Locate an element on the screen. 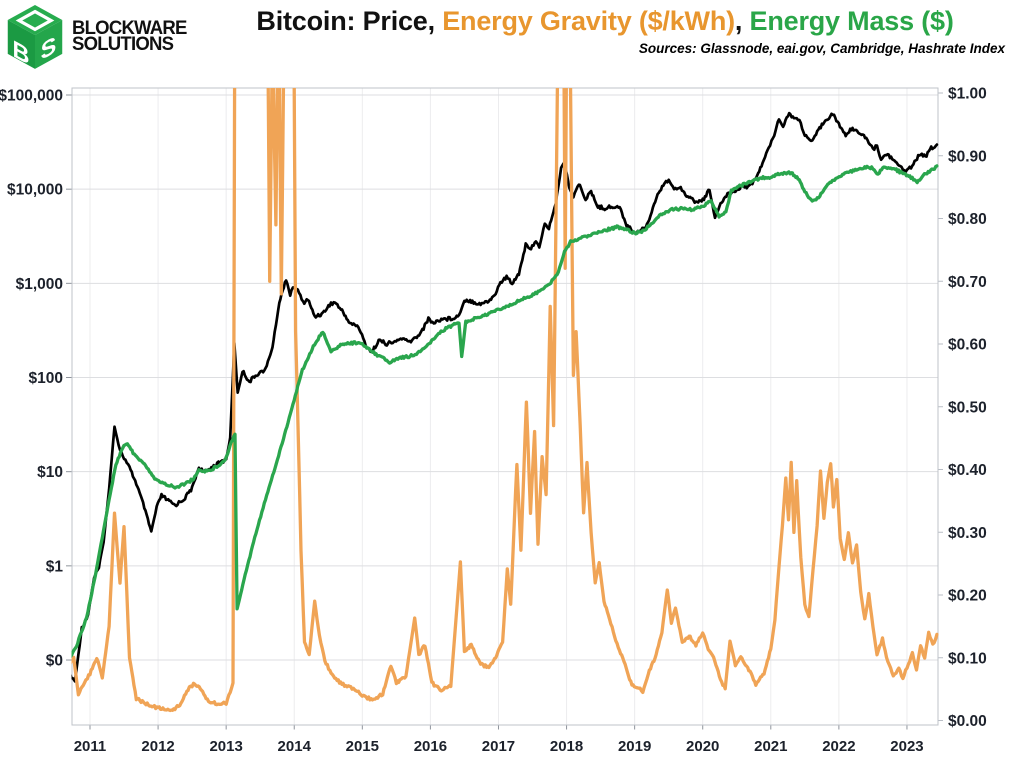 The height and width of the screenshot is (760, 1013). x-axis-tick-label: 2019 is located at coordinates (634, 746).